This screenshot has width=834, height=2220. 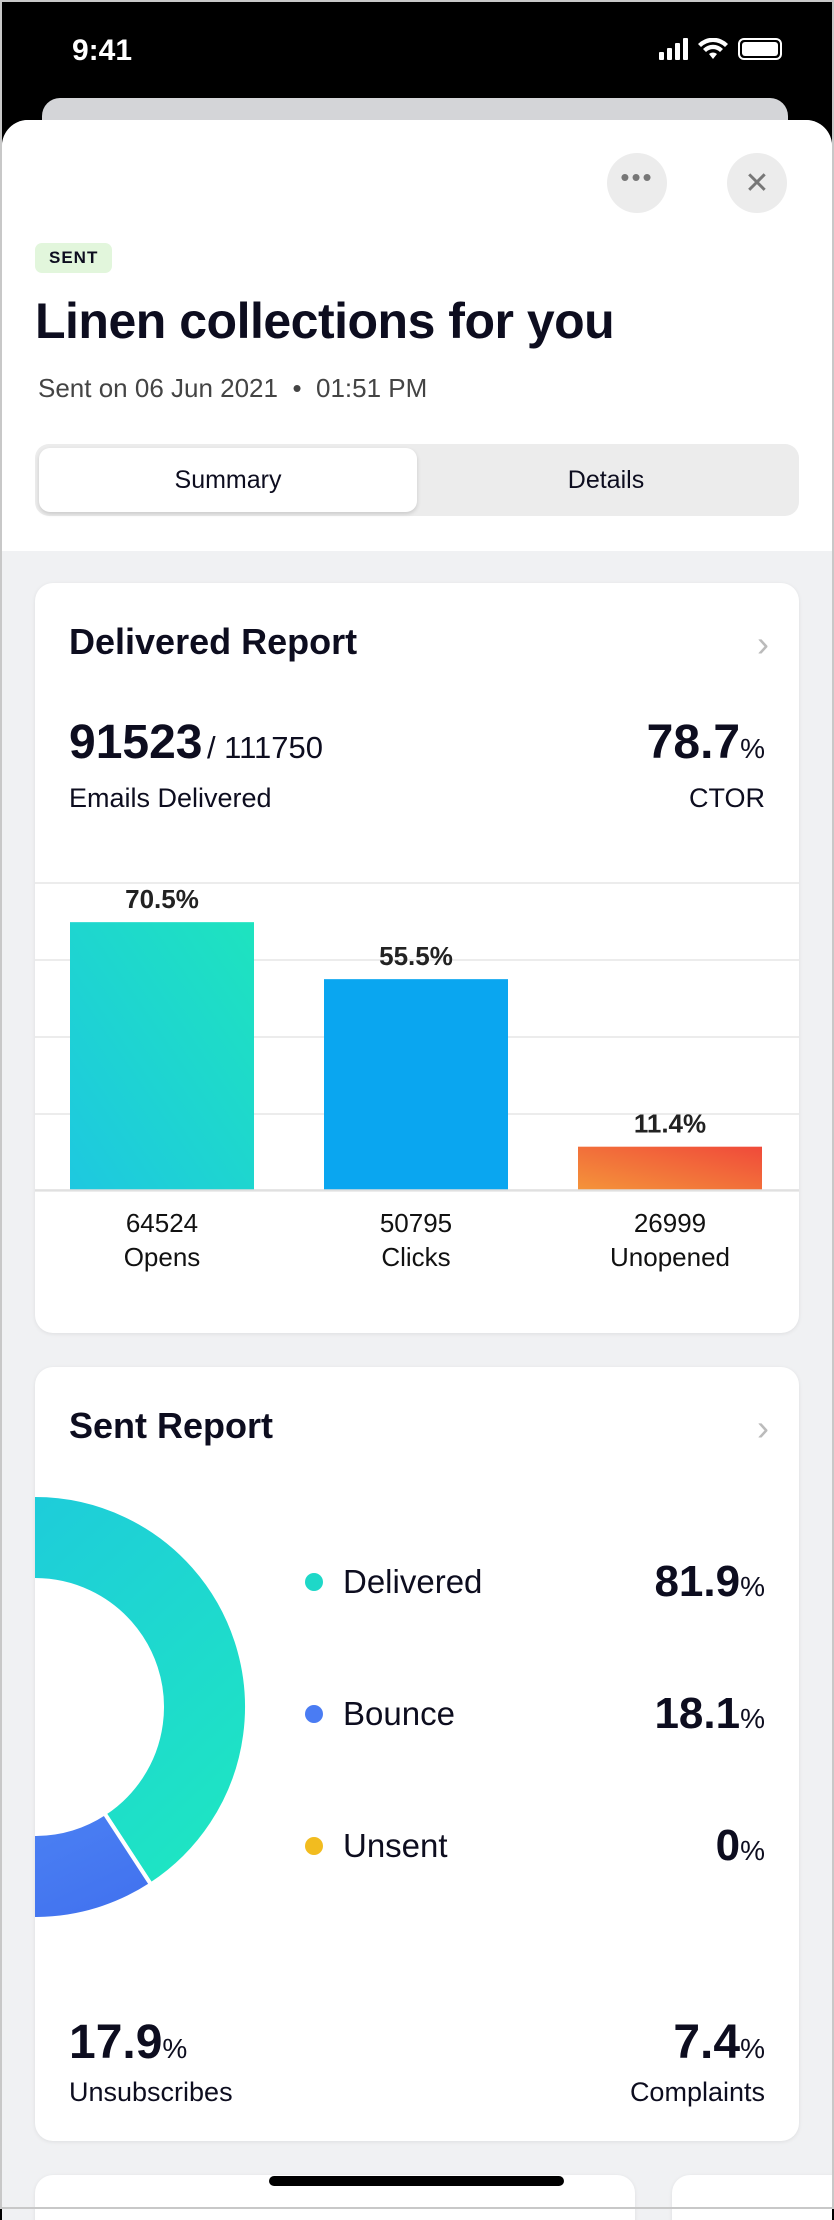 What do you see at coordinates (416, 1223) in the screenshot?
I see `bar-count: 50795` at bounding box center [416, 1223].